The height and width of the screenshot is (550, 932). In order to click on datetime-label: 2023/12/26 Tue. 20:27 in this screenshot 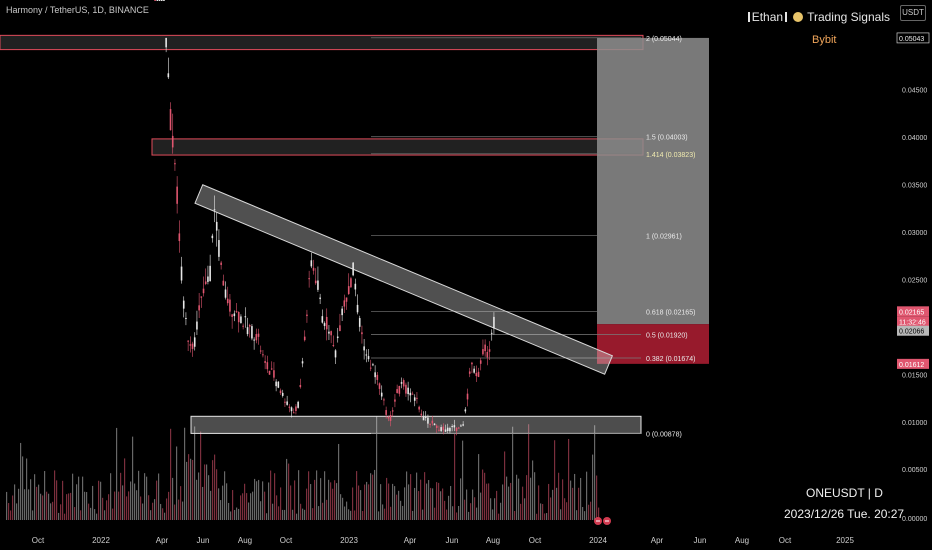, I will do `click(844, 514)`.